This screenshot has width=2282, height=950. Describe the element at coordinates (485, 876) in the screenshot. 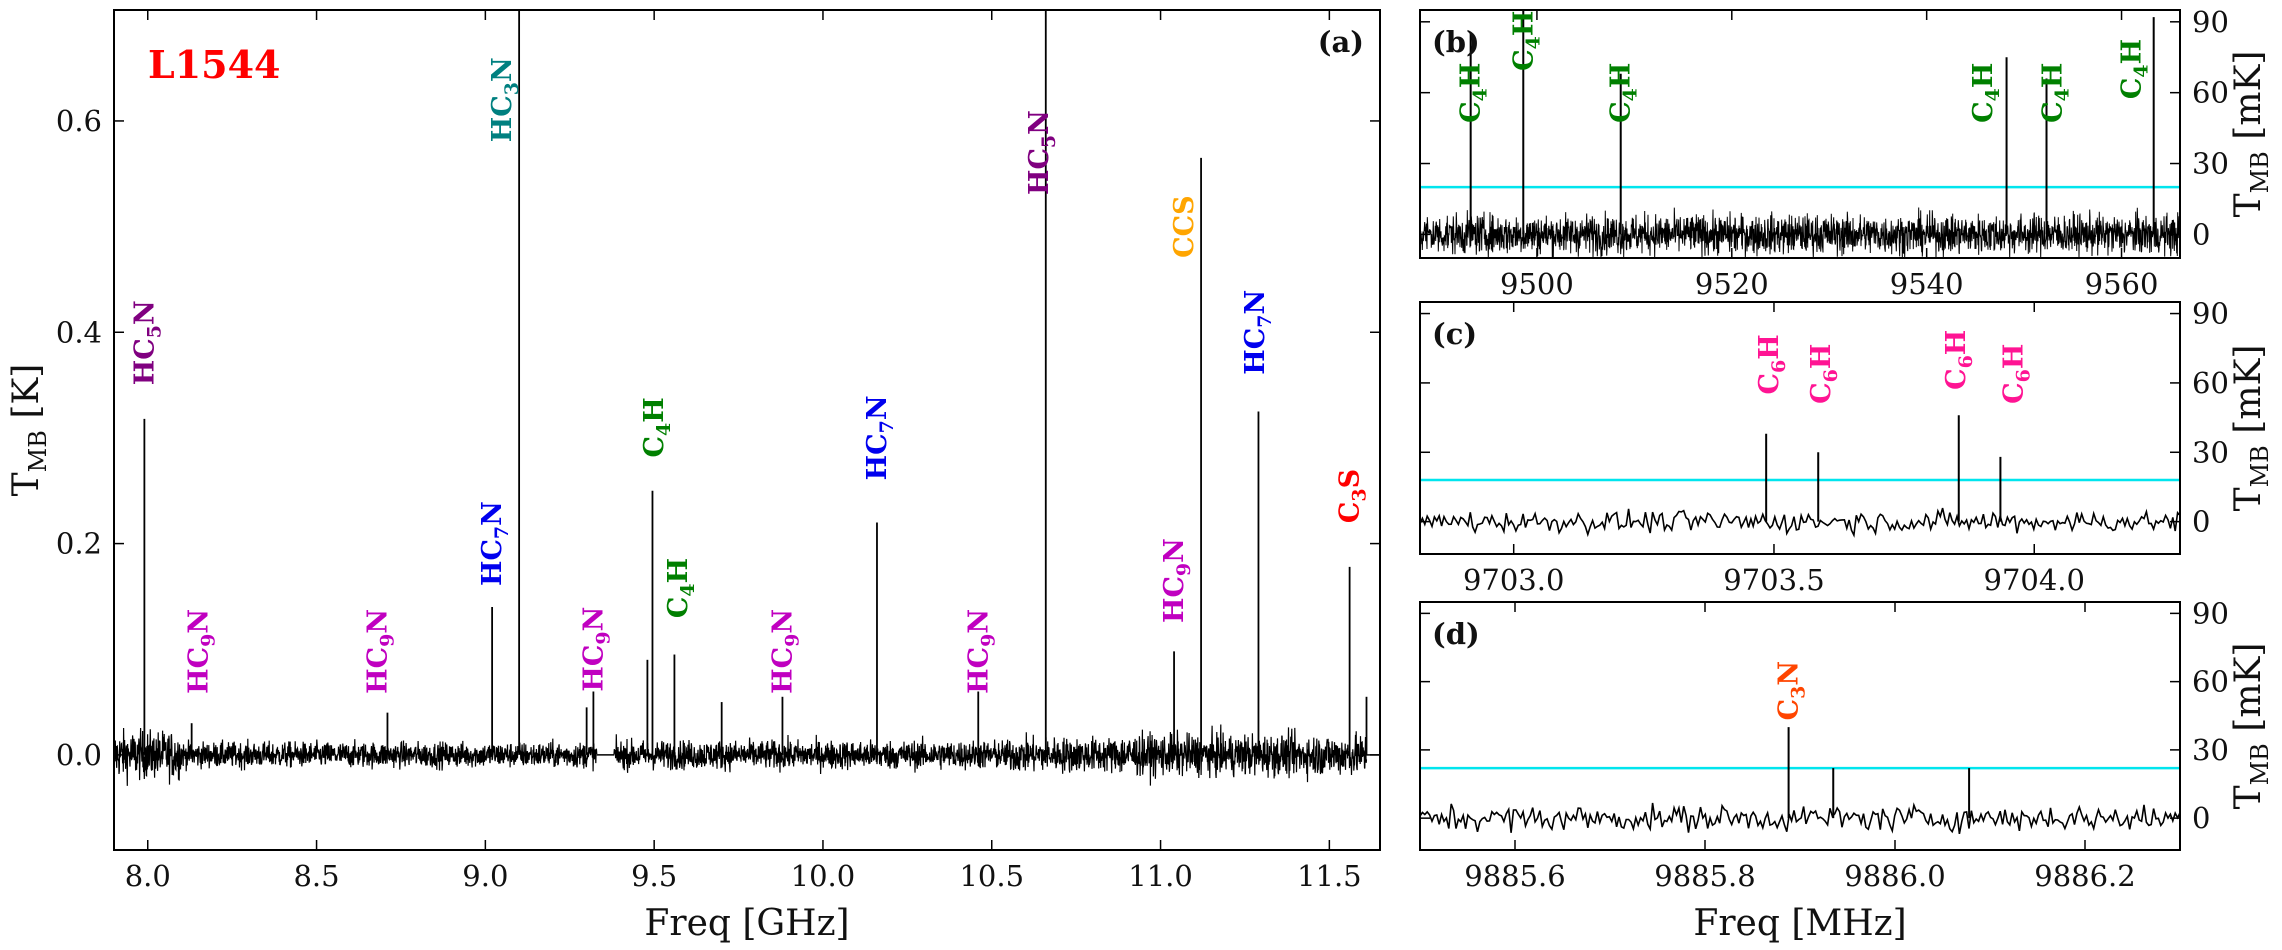

I see `x-tick-label: 9.0` at that location.